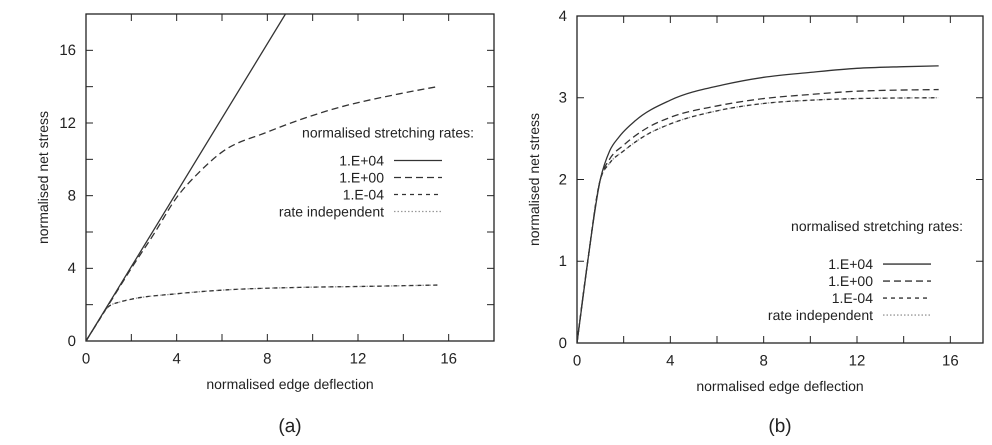 This screenshot has height=445, width=992. What do you see at coordinates (562, 261) in the screenshot?
I see `y-tick-label: 1` at bounding box center [562, 261].